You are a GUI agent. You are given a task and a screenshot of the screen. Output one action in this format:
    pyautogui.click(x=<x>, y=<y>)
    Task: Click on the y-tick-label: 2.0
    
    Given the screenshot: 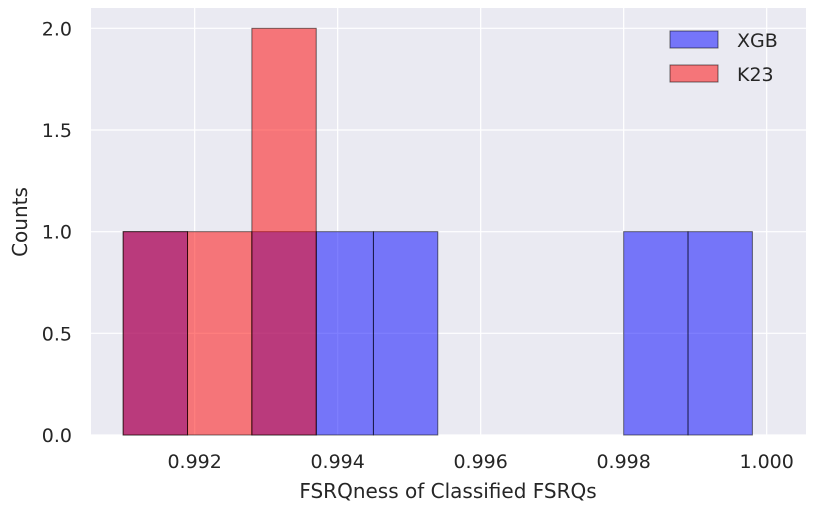 What is the action you would take?
    pyautogui.click(x=57, y=29)
    